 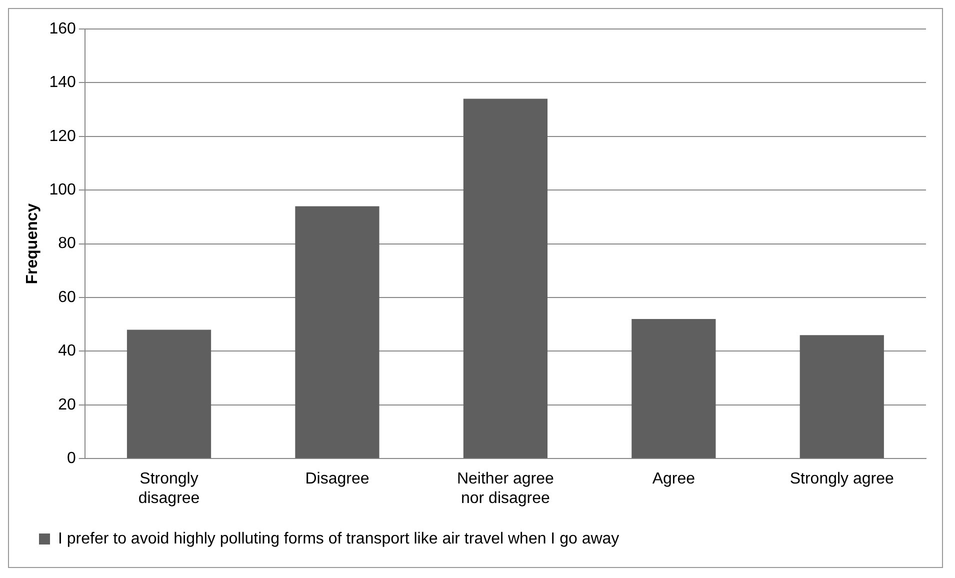 What do you see at coordinates (67, 405) in the screenshot?
I see `y-tick-label: 20` at bounding box center [67, 405].